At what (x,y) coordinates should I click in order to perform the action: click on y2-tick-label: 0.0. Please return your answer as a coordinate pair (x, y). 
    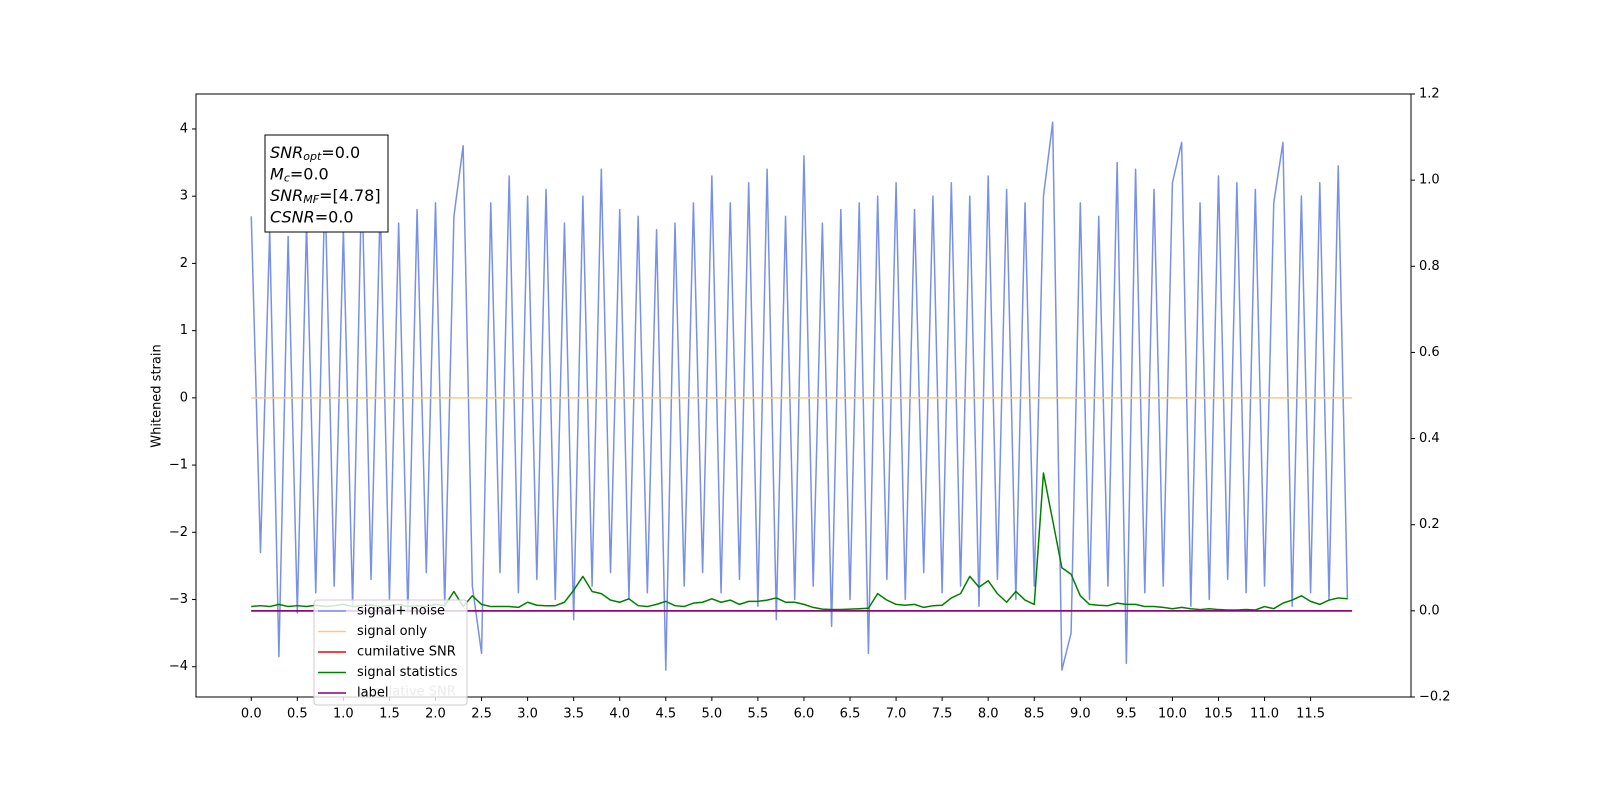
    Looking at the image, I should click on (1429, 610).